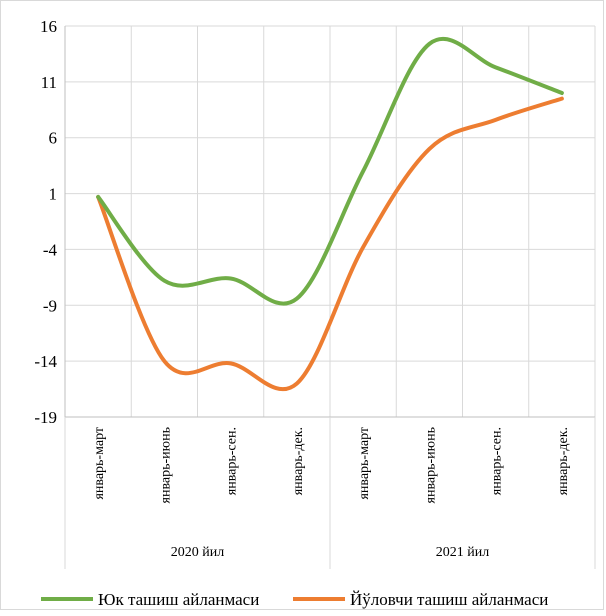 The width and height of the screenshot is (606, 616). What do you see at coordinates (45, 361) in the screenshot?
I see `y-tick-label: -14` at bounding box center [45, 361].